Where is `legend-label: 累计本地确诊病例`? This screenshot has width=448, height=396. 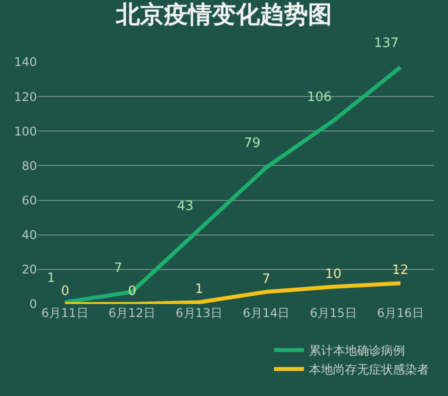 legend-label: 累计本地确诊病例 is located at coordinates (357, 351).